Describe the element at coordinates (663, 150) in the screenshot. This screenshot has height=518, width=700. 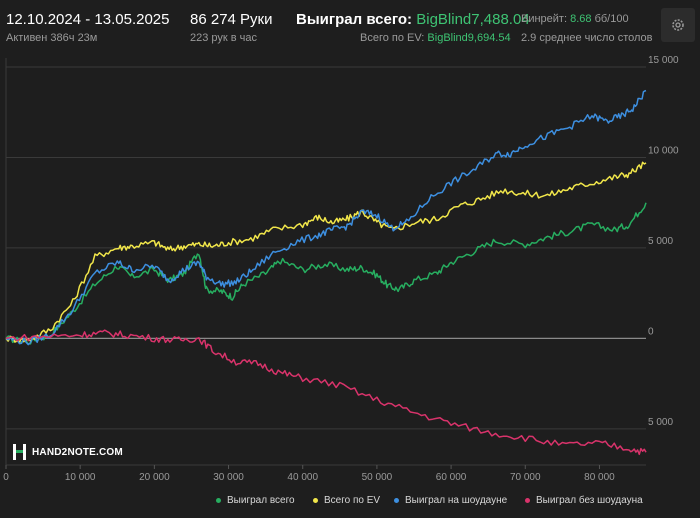
I see `y-tick-label: 10 000` at that location.